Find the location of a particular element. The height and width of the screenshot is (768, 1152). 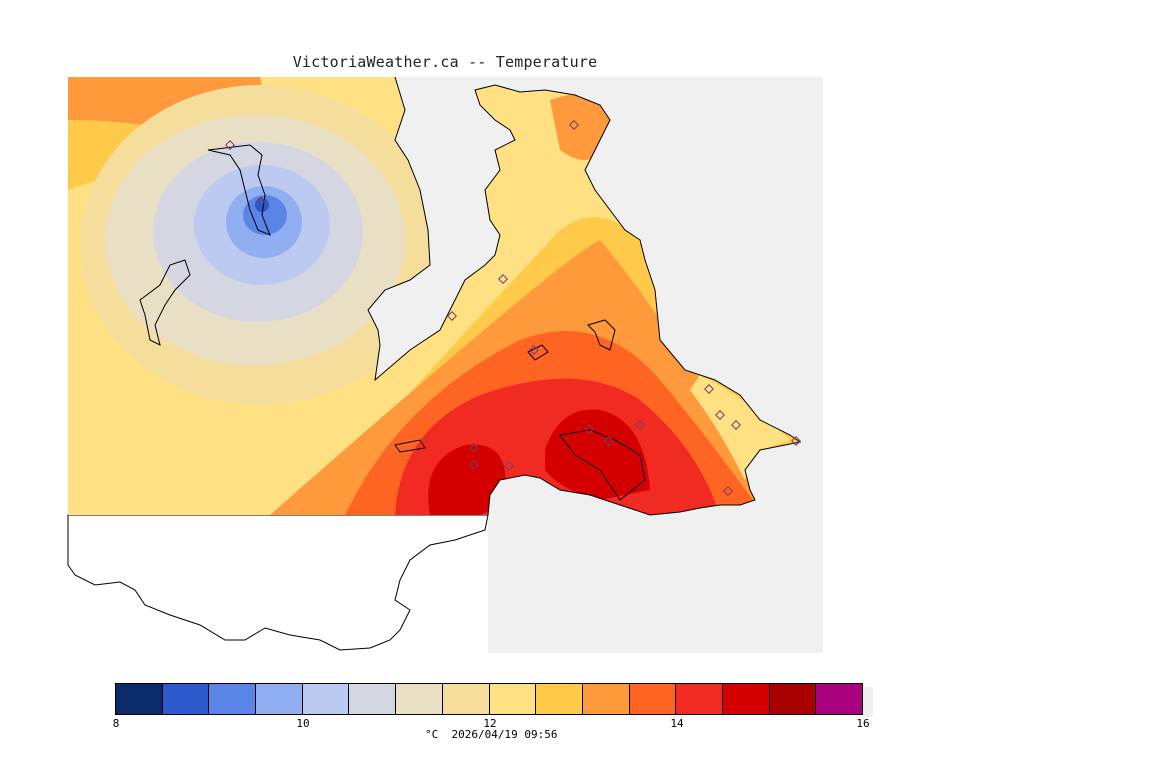

legend-tick-16: 16 is located at coordinates (863, 723).